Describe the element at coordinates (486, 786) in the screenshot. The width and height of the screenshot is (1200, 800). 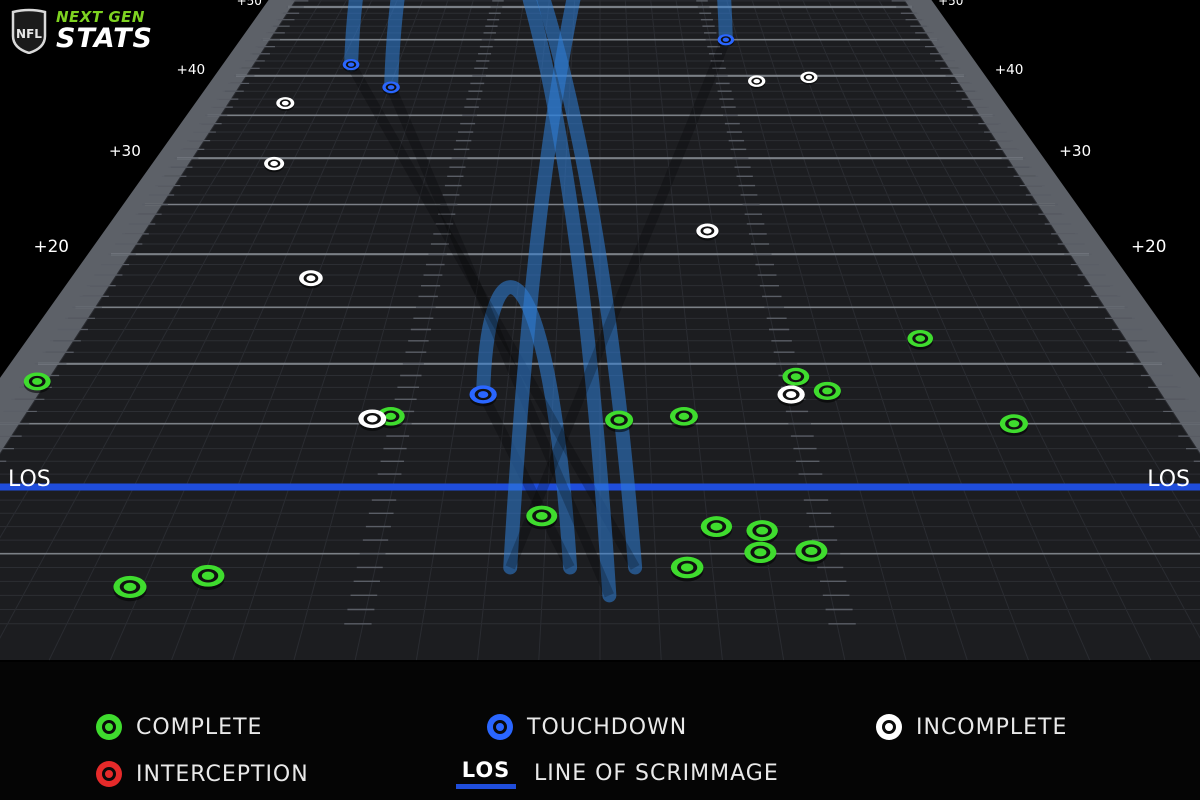
I see `los-line-swatch` at that location.